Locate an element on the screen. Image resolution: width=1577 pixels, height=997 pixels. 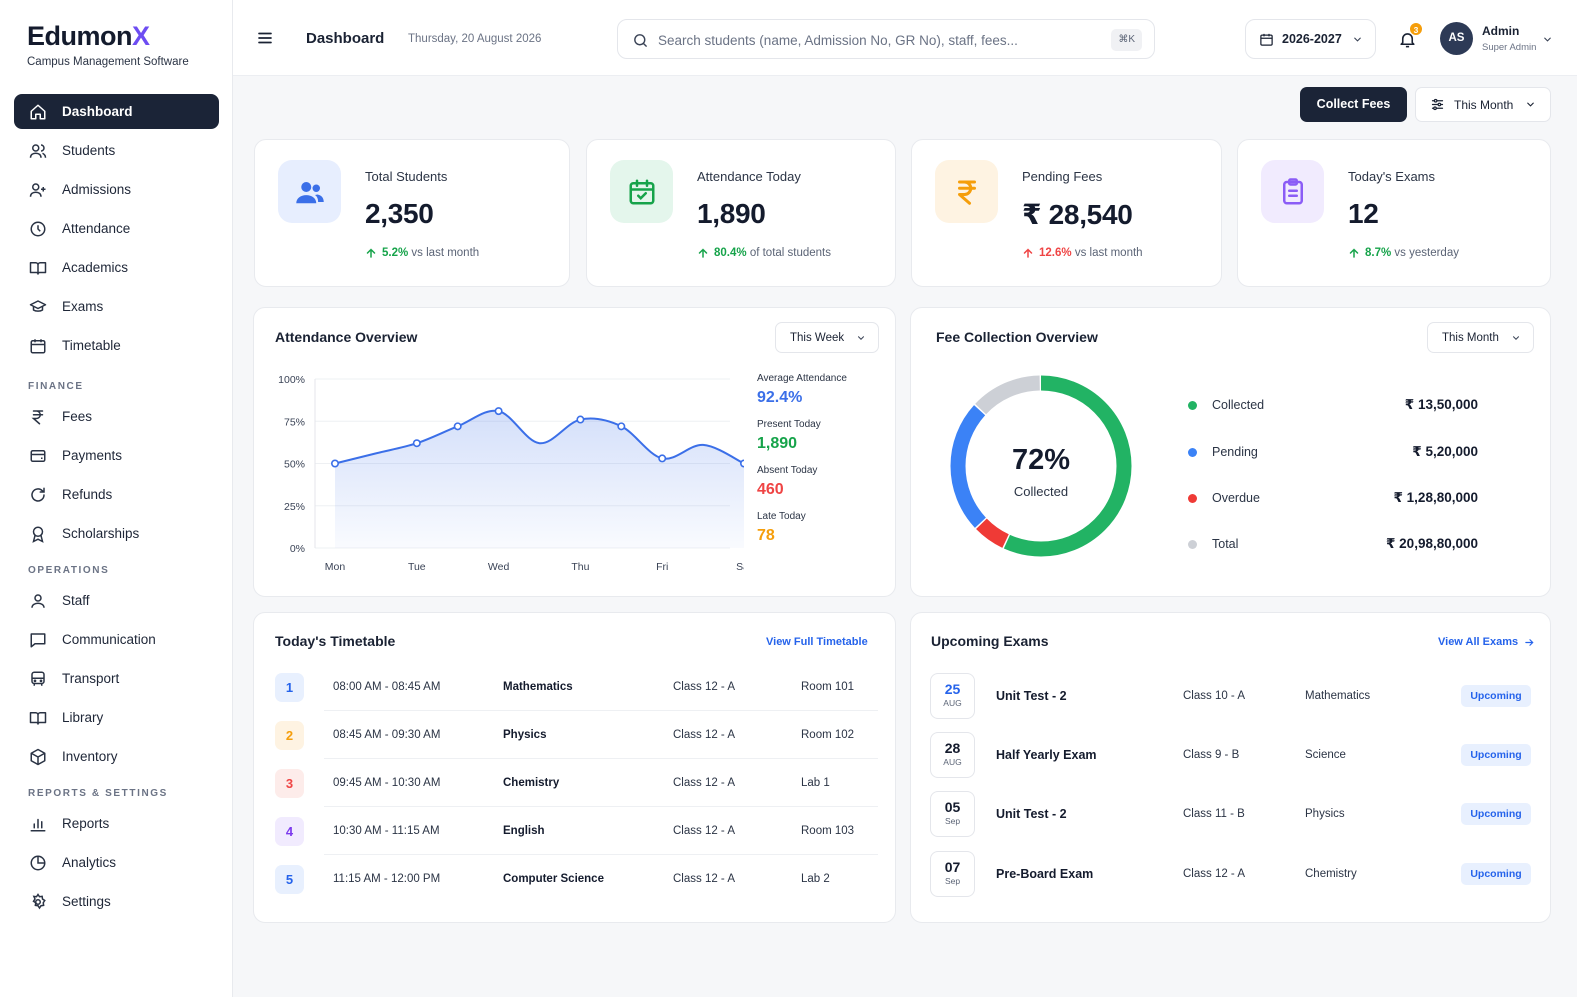
sidebar-item-attendance: Attendance is located at coordinates (116, 228).